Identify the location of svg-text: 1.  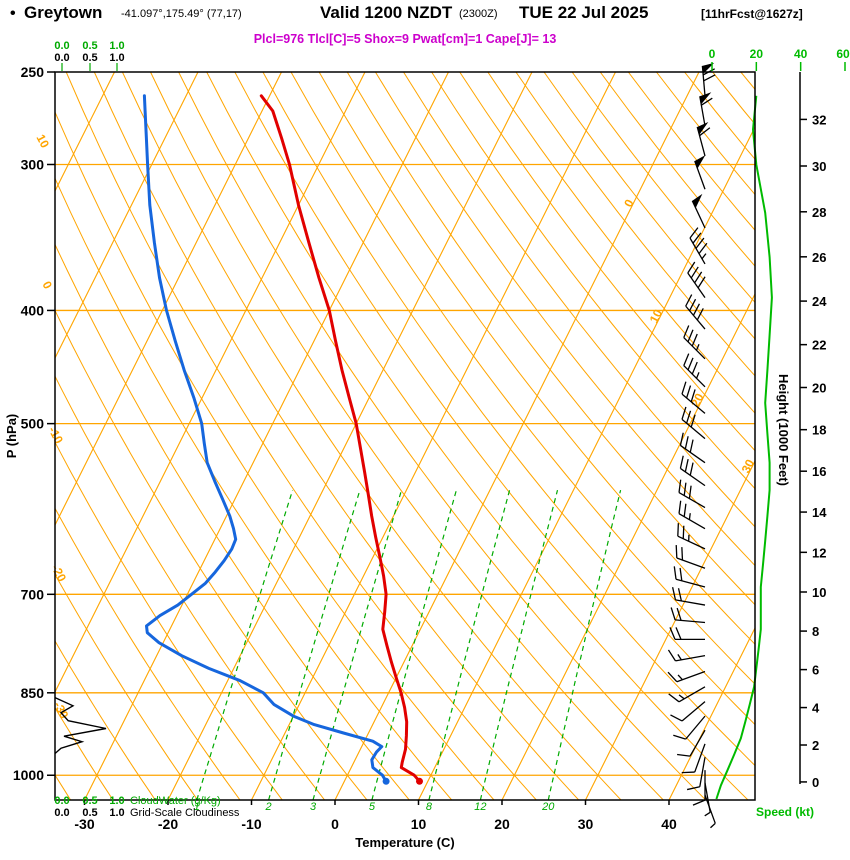
(197, 807).